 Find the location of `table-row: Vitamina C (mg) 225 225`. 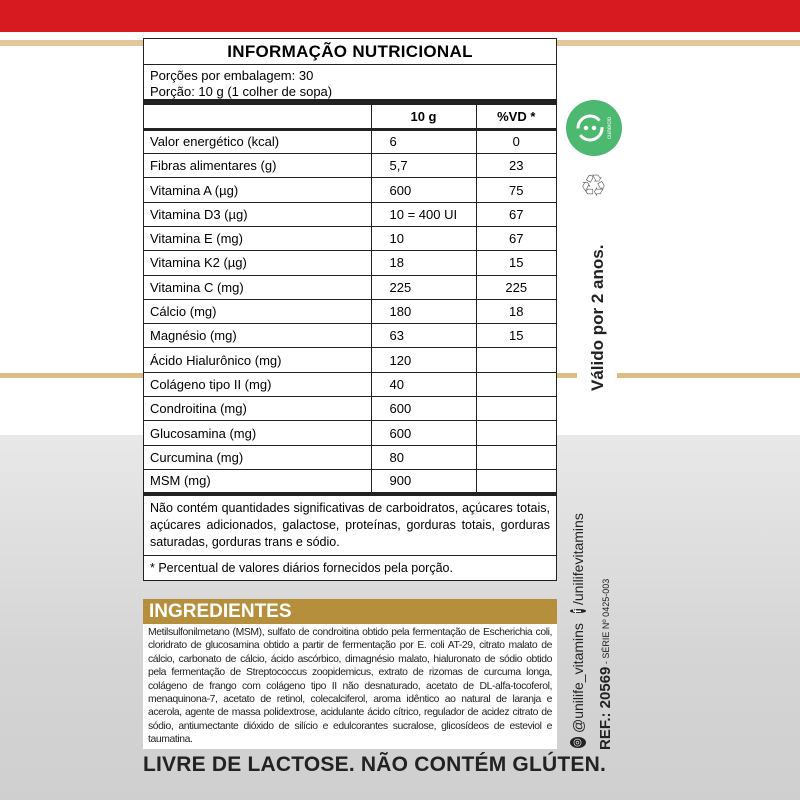

table-row: Vitamina C (mg) 225 225 is located at coordinates (350, 287).